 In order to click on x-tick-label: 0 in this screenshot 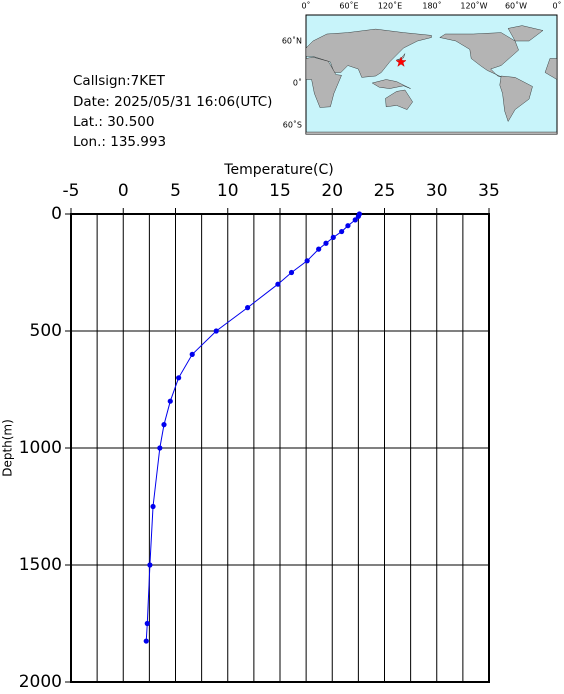, I will do `click(123, 191)`.